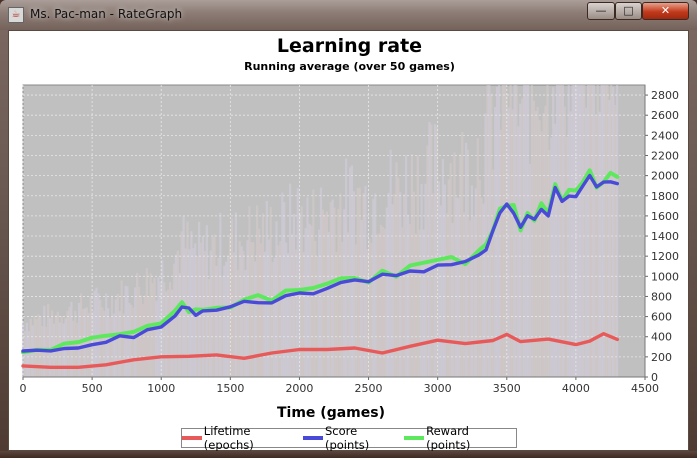 This screenshot has height=458, width=697. Describe the element at coordinates (601, 11) in the screenshot. I see `minimize-button: —` at that location.